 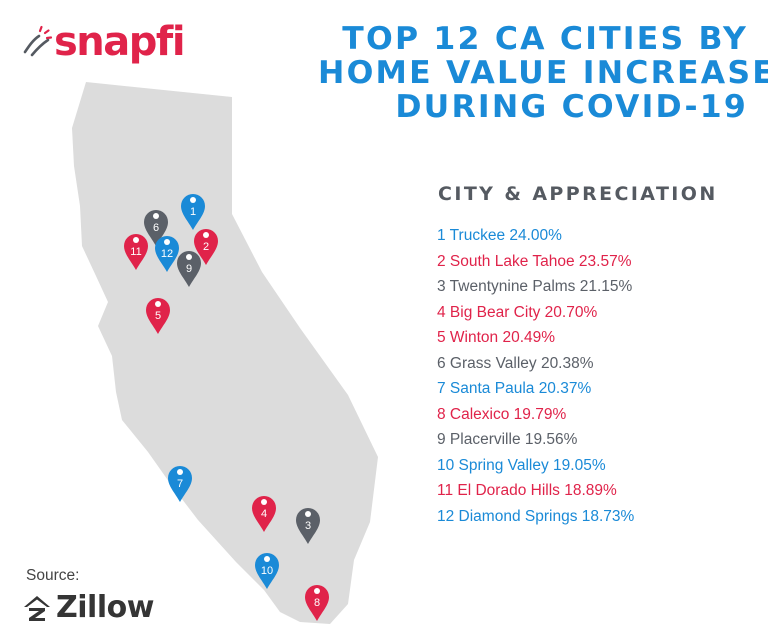 What do you see at coordinates (53, 575) in the screenshot?
I see `source-label: Source:` at bounding box center [53, 575].